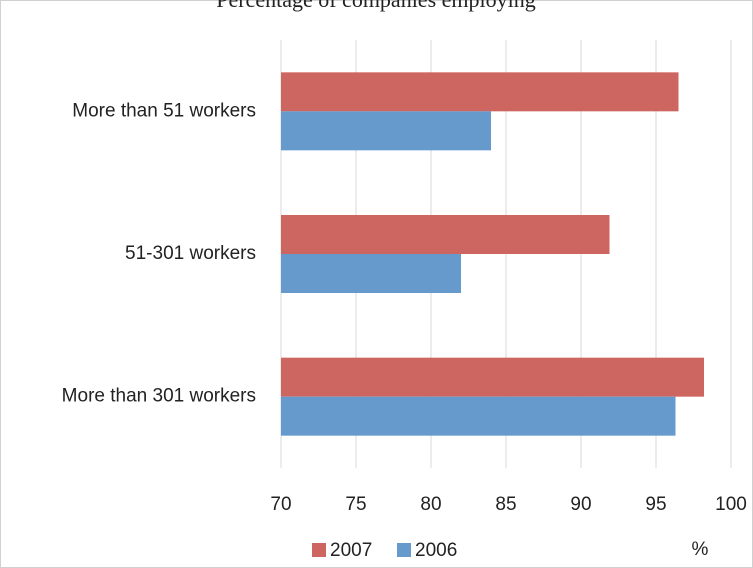 The height and width of the screenshot is (568, 753). Describe the element at coordinates (655, 504) in the screenshot. I see `x-tick-label: 95` at that location.